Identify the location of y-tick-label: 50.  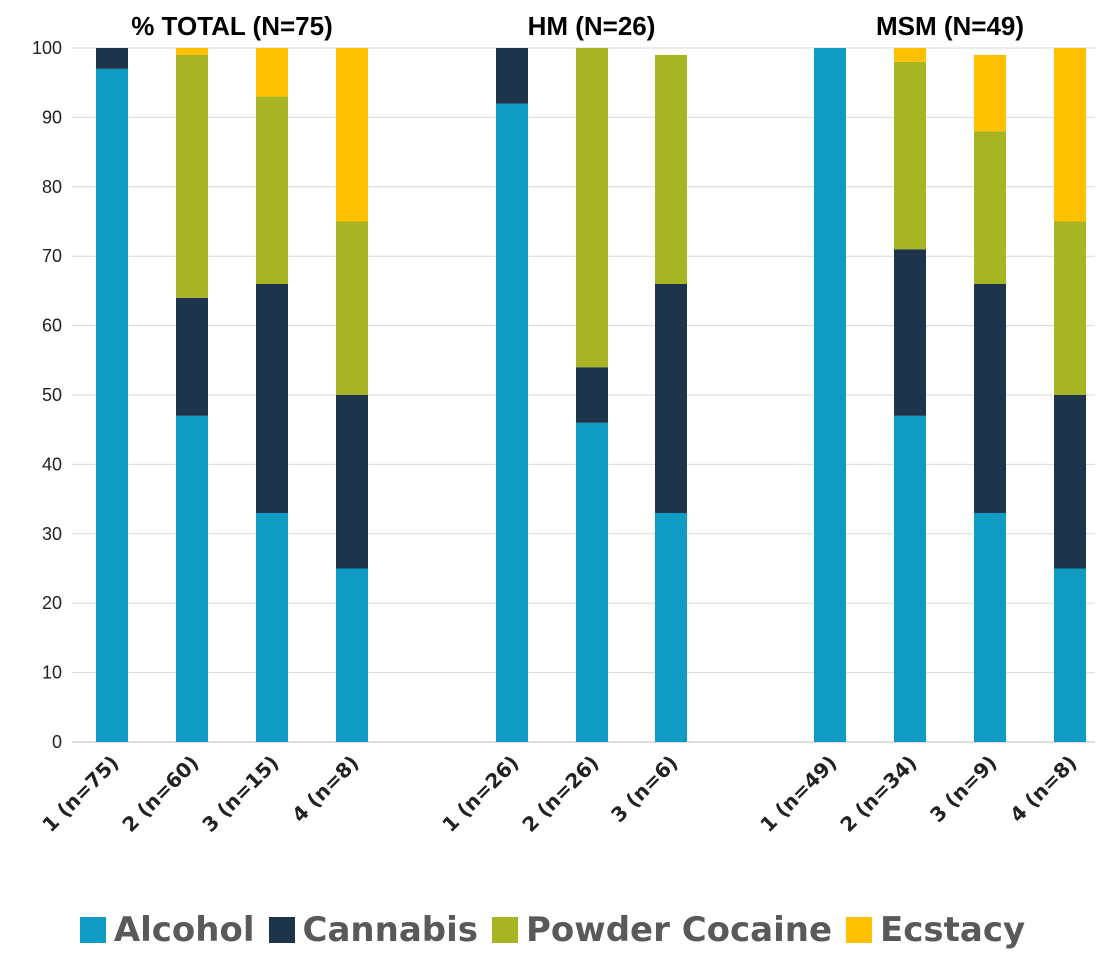
(52, 395).